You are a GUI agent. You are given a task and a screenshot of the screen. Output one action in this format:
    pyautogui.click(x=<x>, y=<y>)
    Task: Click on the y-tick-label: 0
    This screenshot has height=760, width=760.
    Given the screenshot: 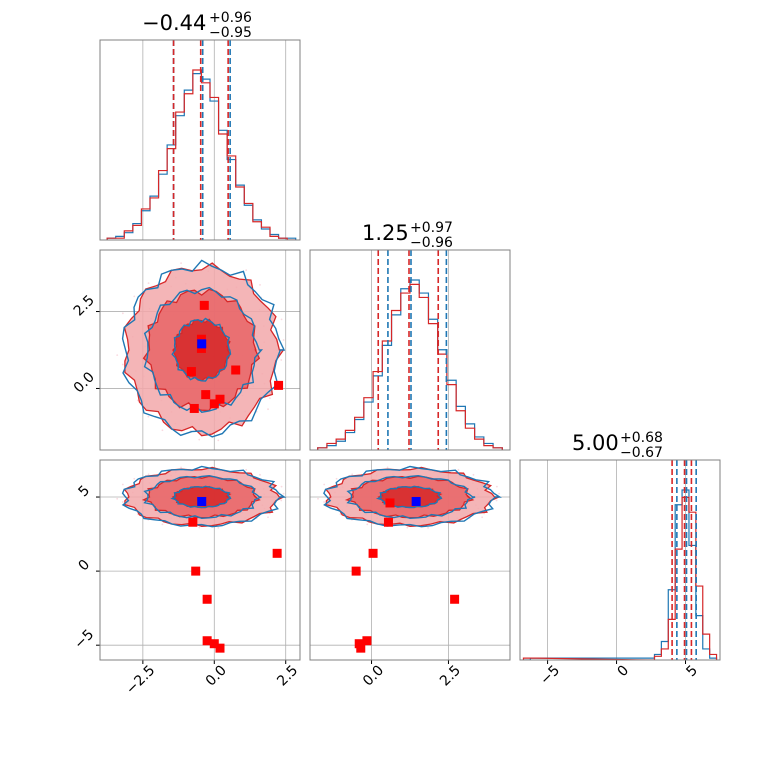 What is the action you would take?
    pyautogui.click(x=85, y=566)
    